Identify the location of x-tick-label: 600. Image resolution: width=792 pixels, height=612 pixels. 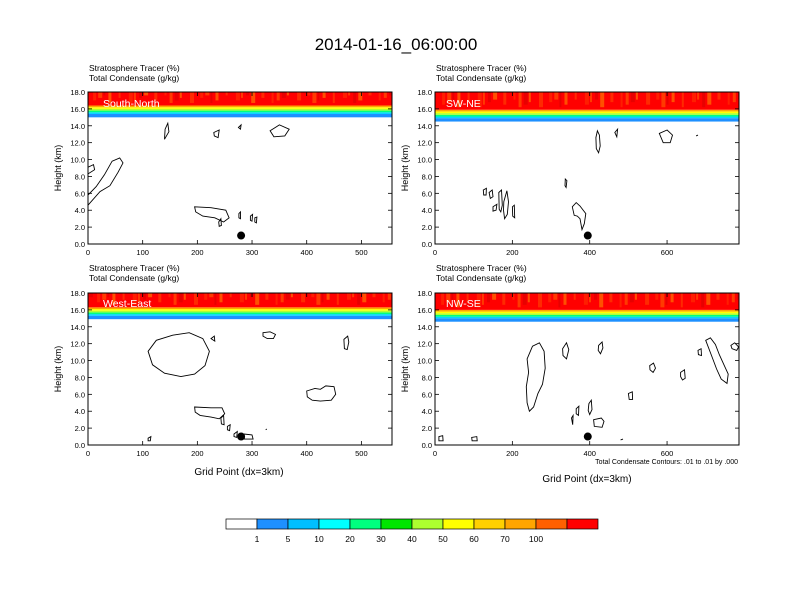
(667, 453).